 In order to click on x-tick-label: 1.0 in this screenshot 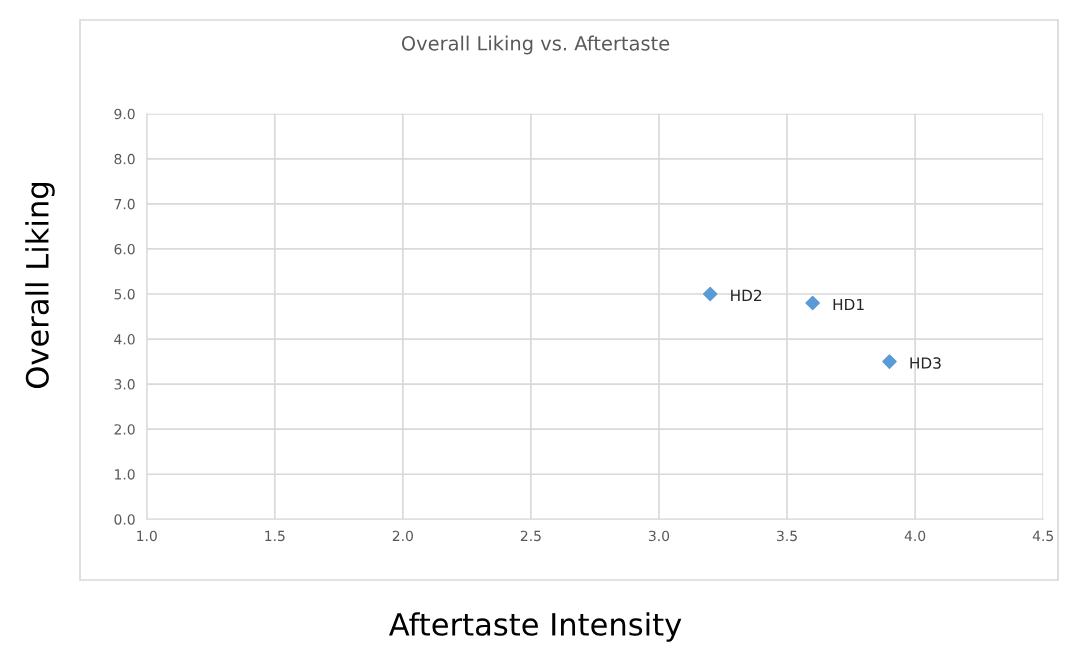, I will do `click(147, 536)`.